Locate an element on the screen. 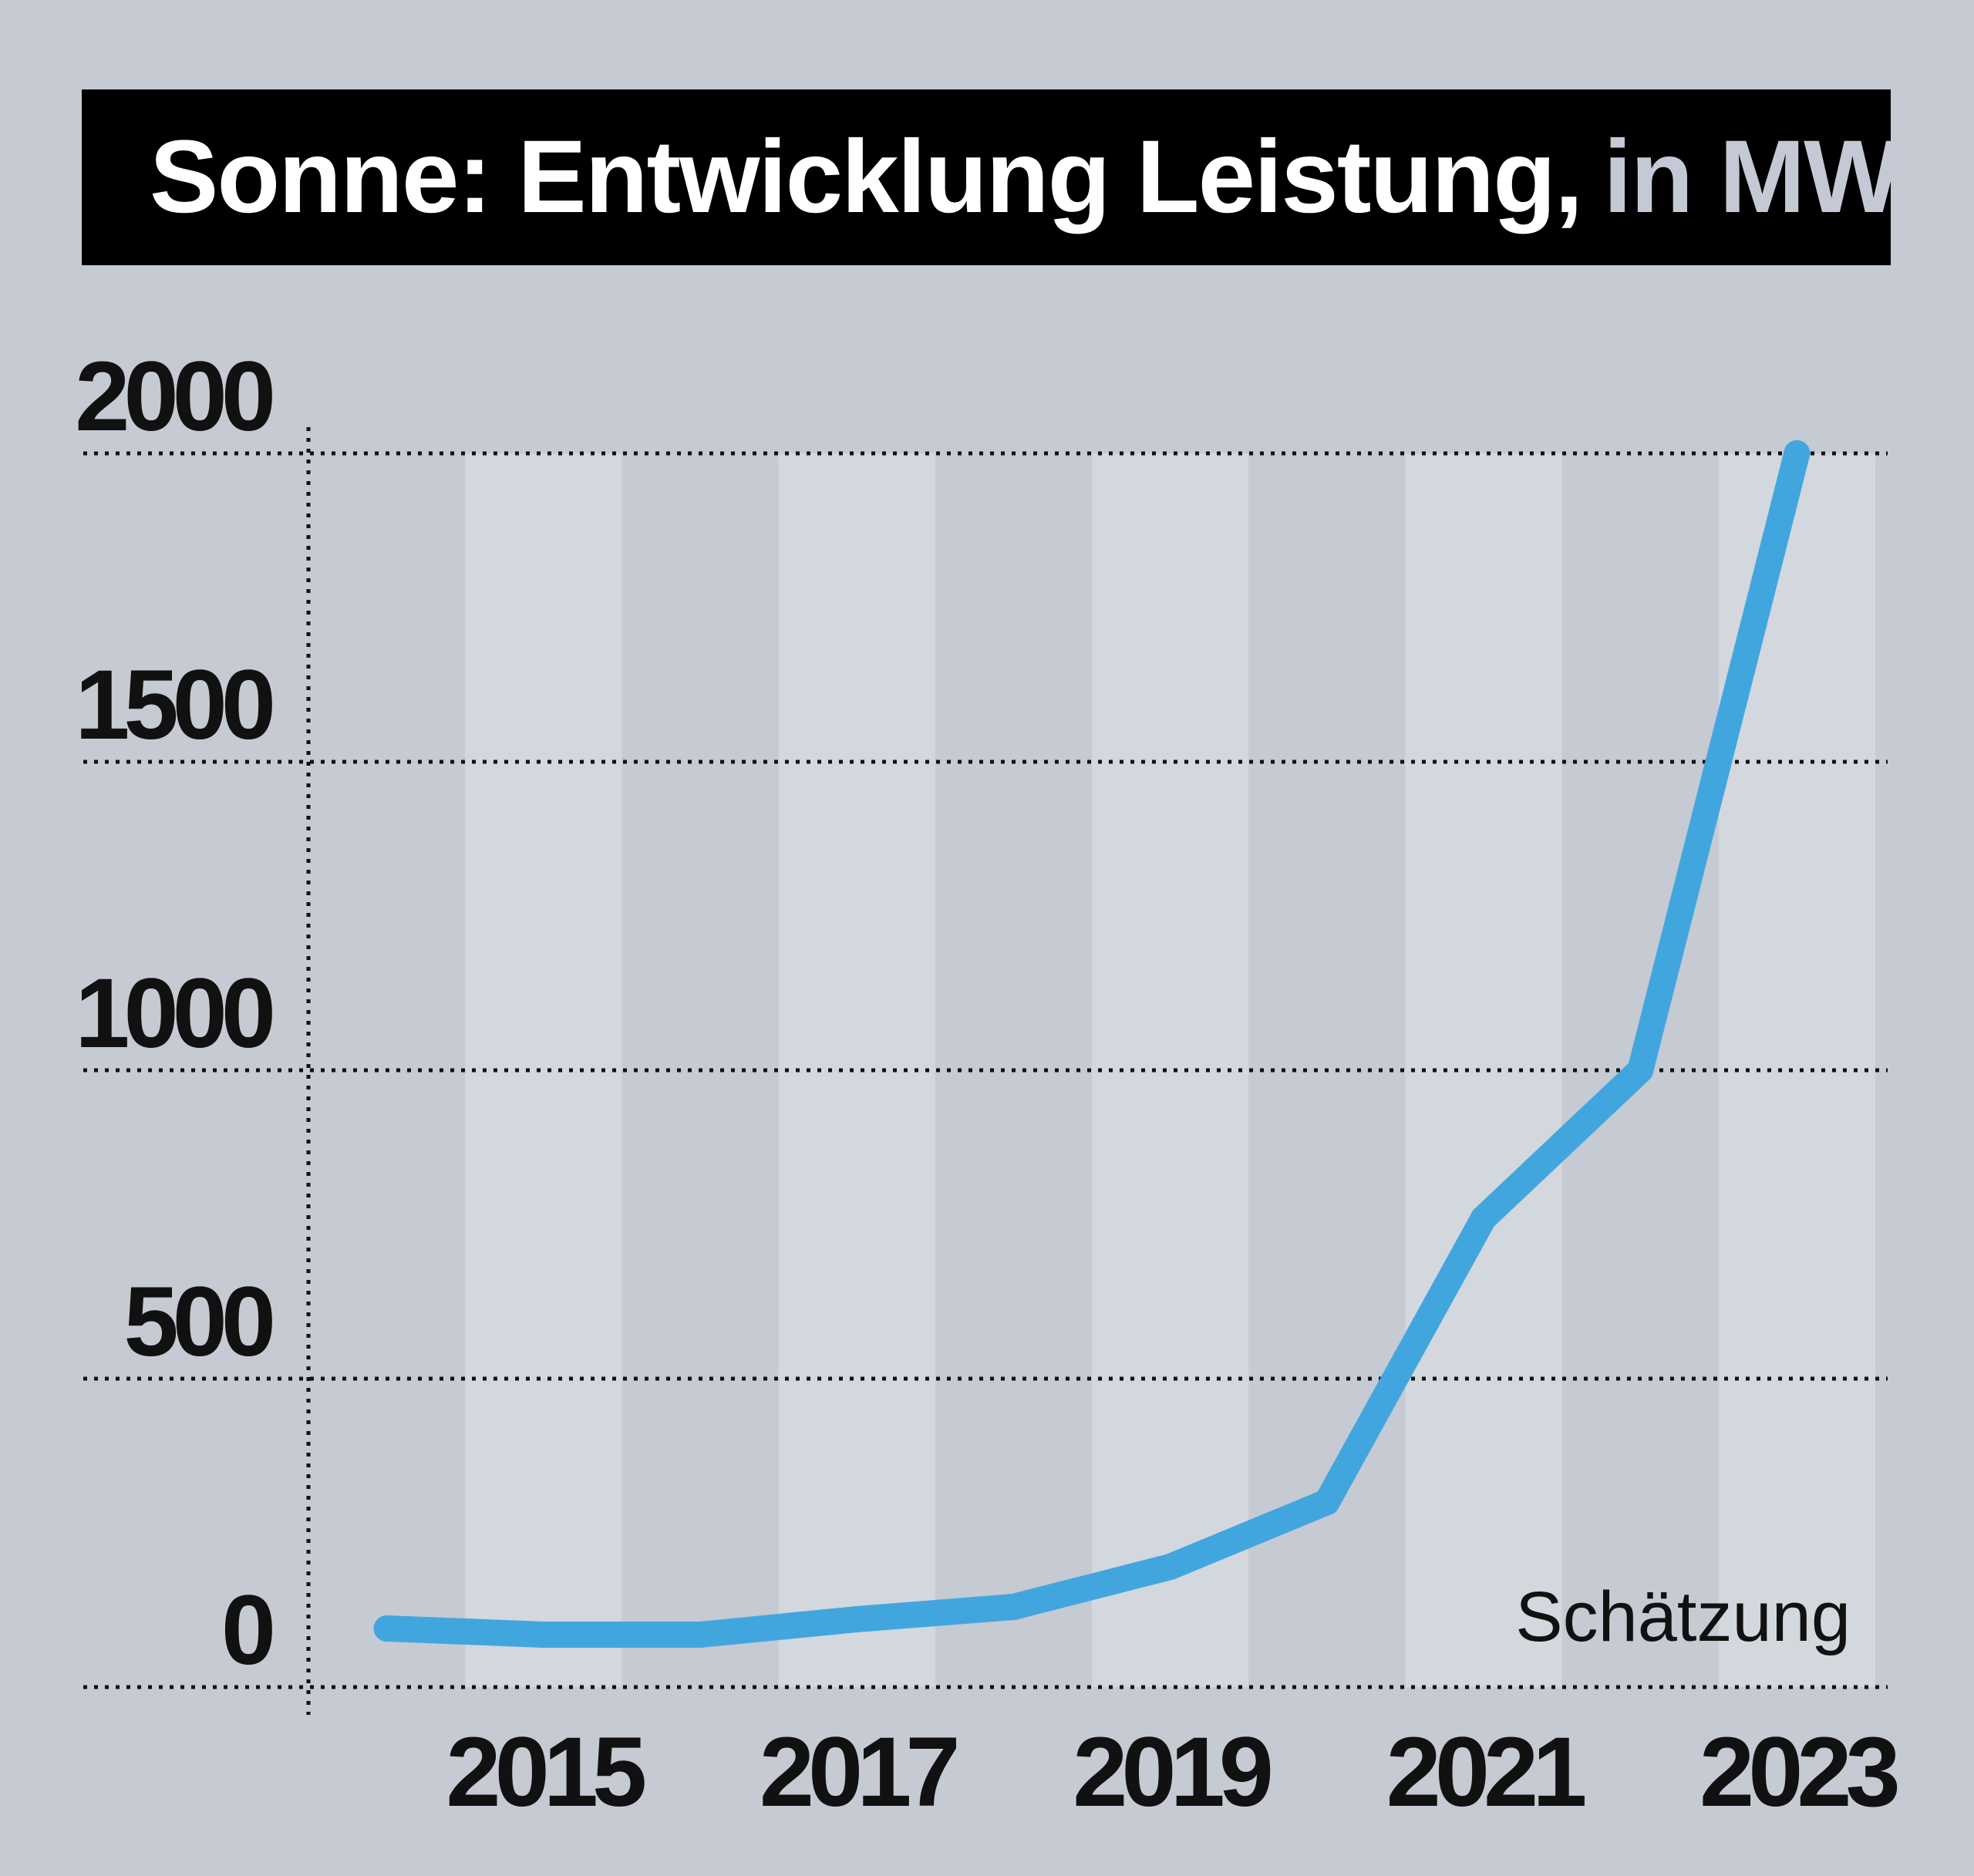 This screenshot has width=1974, height=1876. x-axis-tick-labels: 2015 2017 2019 2021 2023 is located at coordinates (1174, 1772).